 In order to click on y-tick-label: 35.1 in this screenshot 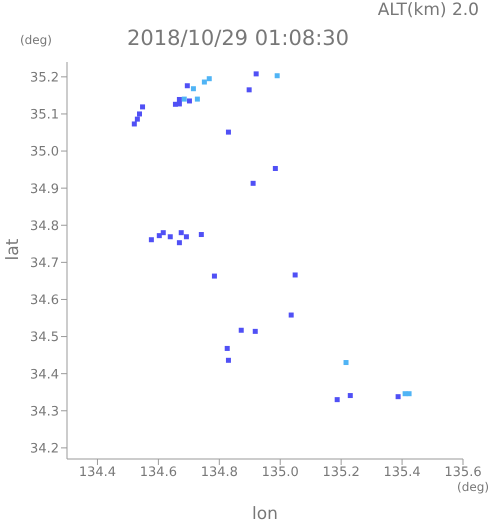, I will do `click(44, 115)`.